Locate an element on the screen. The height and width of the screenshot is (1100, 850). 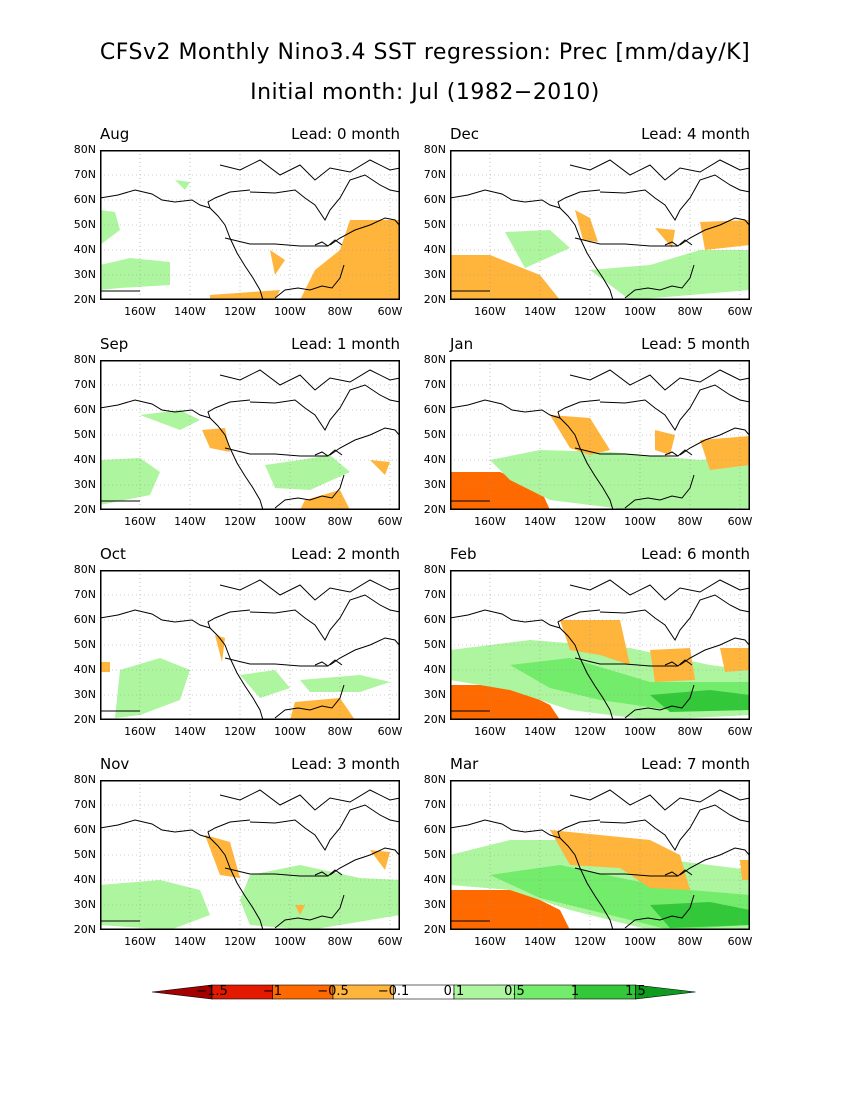
colorbar-label: 0.1 is located at coordinates (454, 991).